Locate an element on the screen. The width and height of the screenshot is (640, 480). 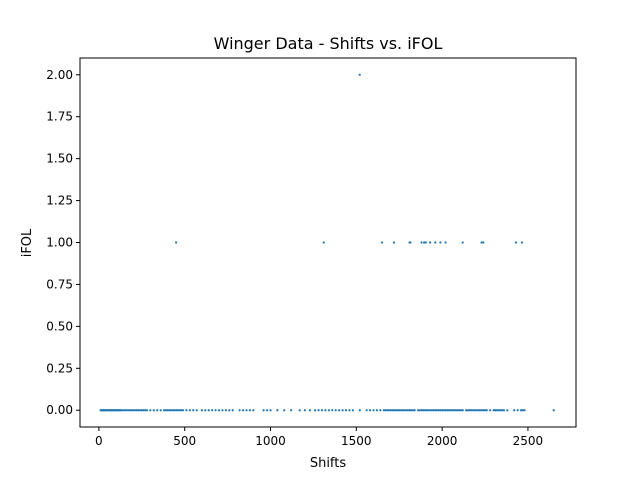
y-tick-label-1.50: 1.50 is located at coordinates (59, 159).